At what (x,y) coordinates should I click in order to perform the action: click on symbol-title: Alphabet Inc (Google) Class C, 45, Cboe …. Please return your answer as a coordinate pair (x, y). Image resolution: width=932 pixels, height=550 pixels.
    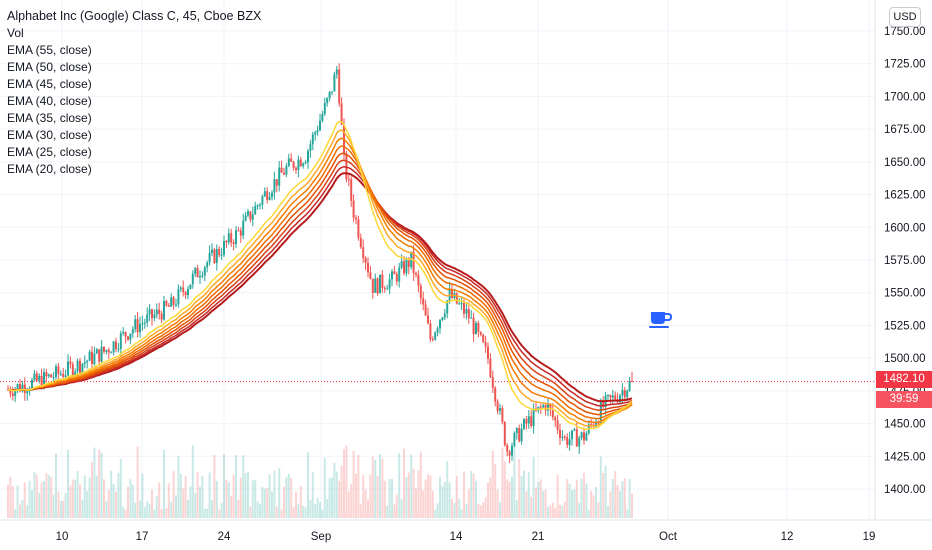
    Looking at the image, I should click on (134, 16).